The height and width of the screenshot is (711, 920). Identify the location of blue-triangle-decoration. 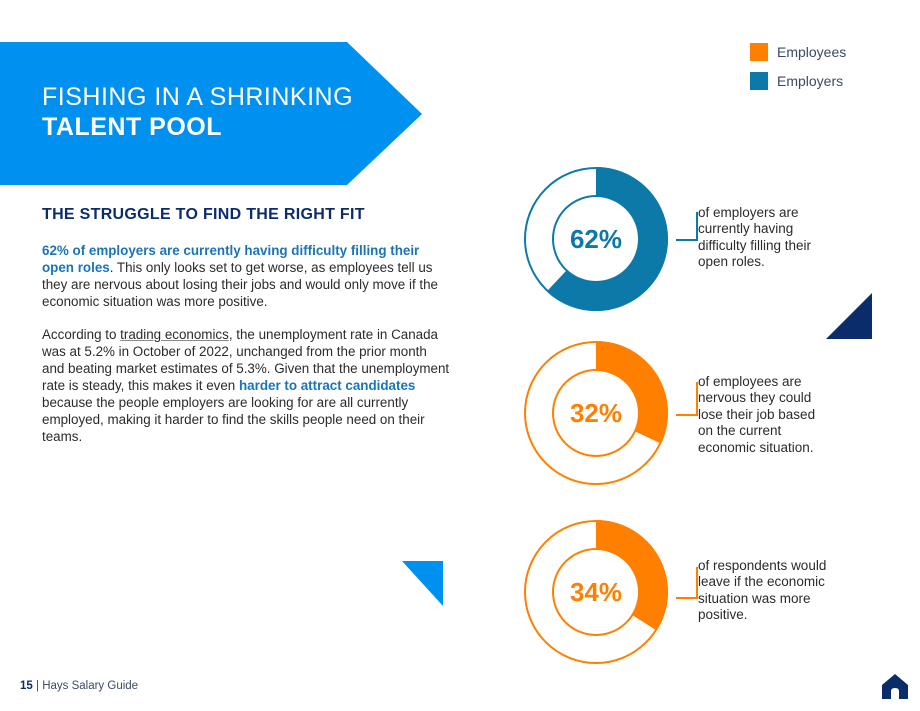
(422, 583).